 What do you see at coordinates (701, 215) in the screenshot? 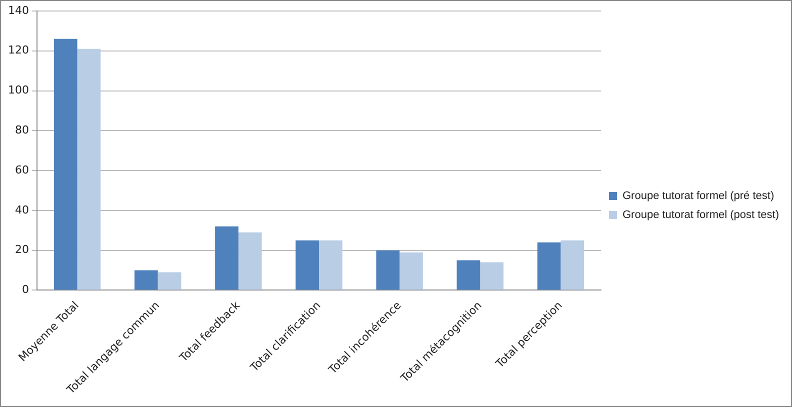
I see `legend-label: Groupe tutorat formel (post test)` at bounding box center [701, 215].